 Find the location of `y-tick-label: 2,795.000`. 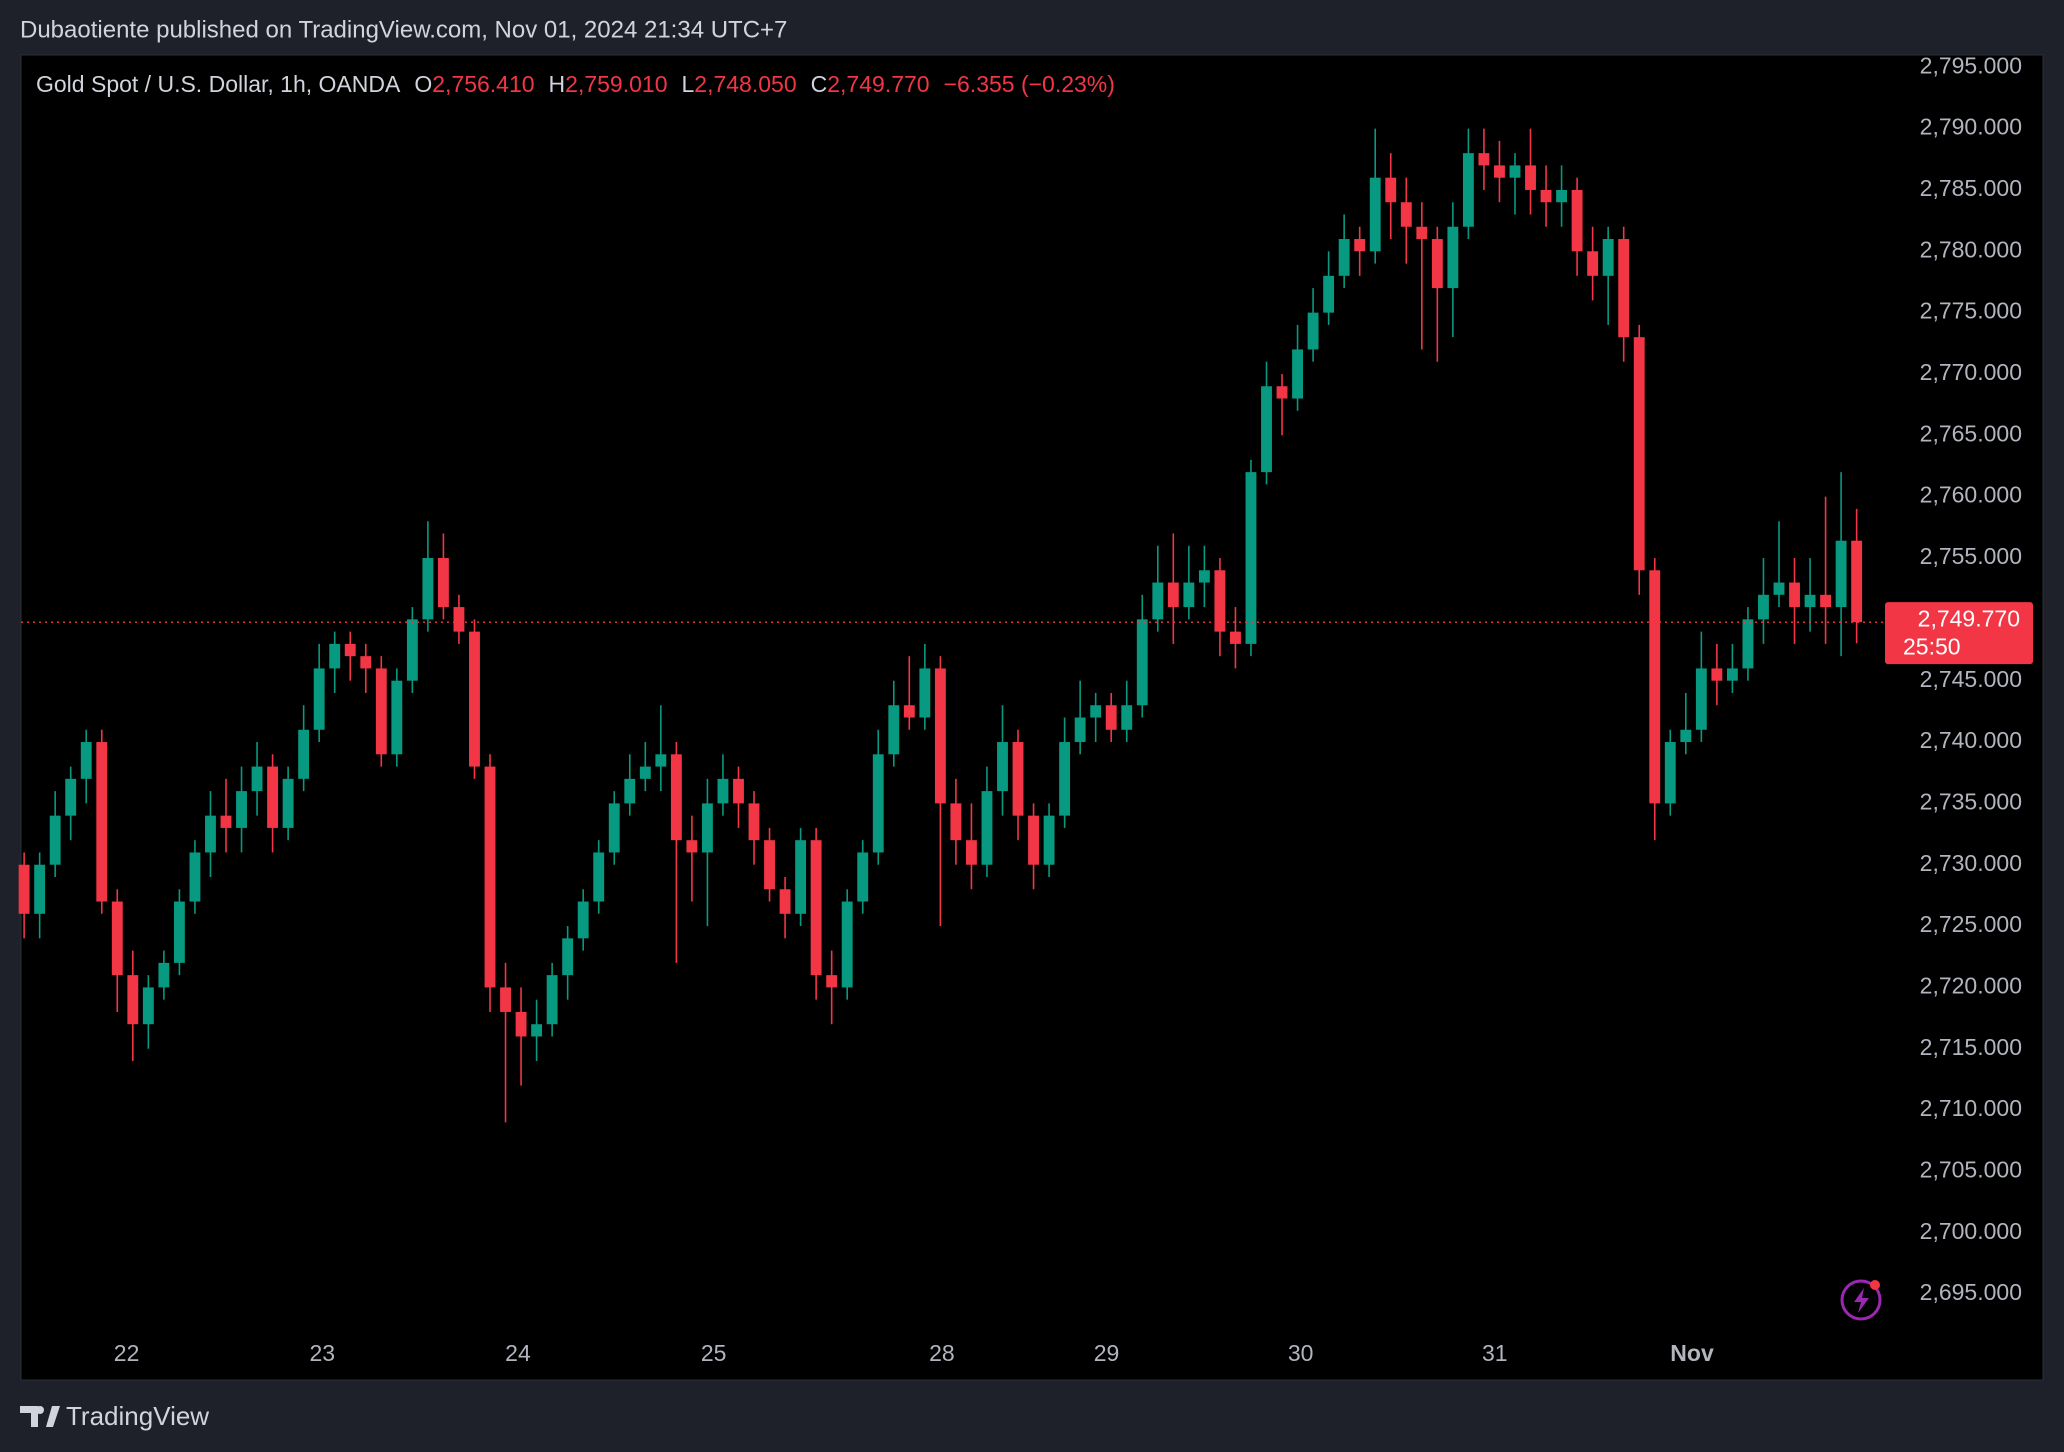

y-tick-label: 2,795.000 is located at coordinates (1971, 65).